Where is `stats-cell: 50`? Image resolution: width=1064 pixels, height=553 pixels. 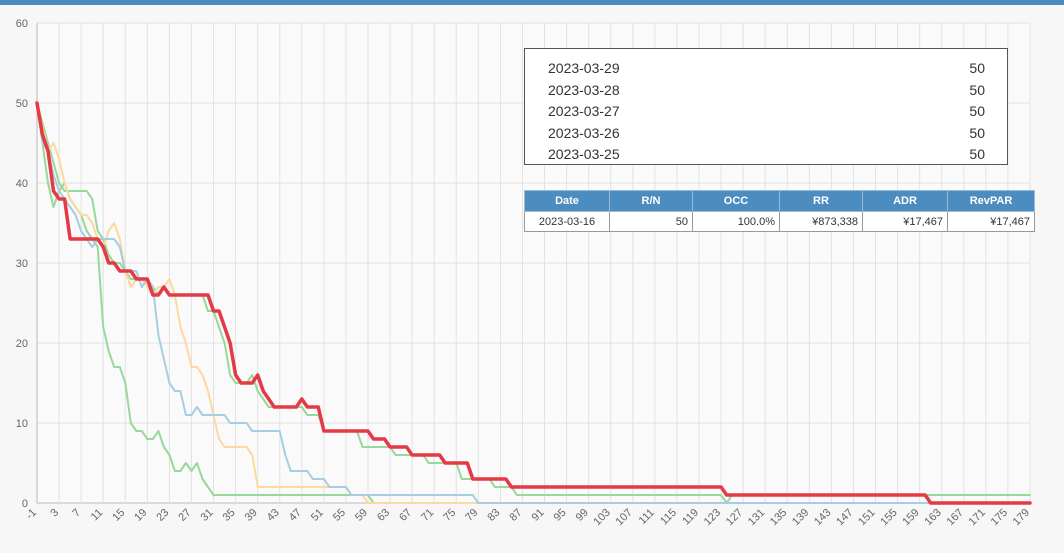 stats-cell: 50 is located at coordinates (651, 221).